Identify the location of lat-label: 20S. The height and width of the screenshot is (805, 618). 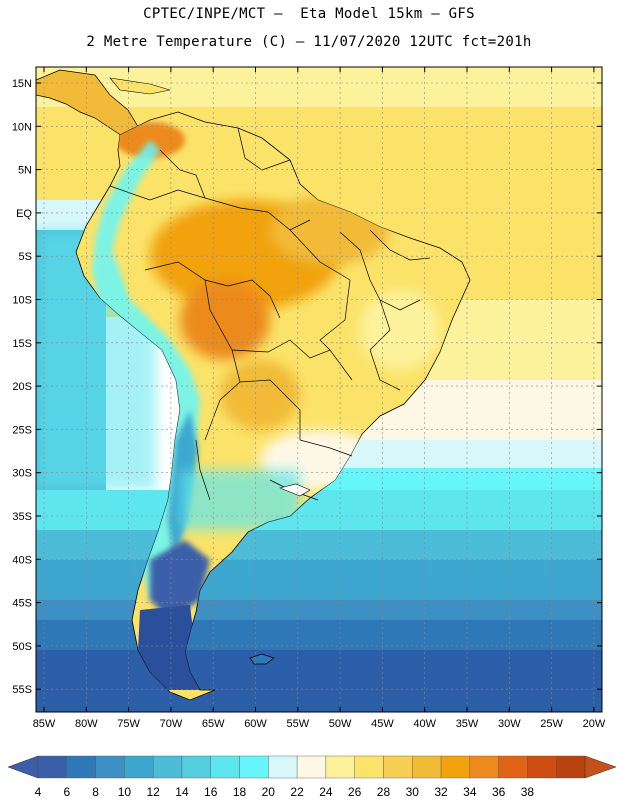
(22, 387).